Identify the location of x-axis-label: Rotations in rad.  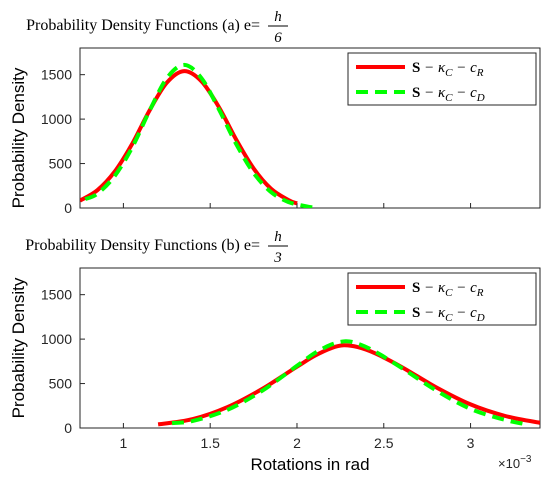
(309, 464).